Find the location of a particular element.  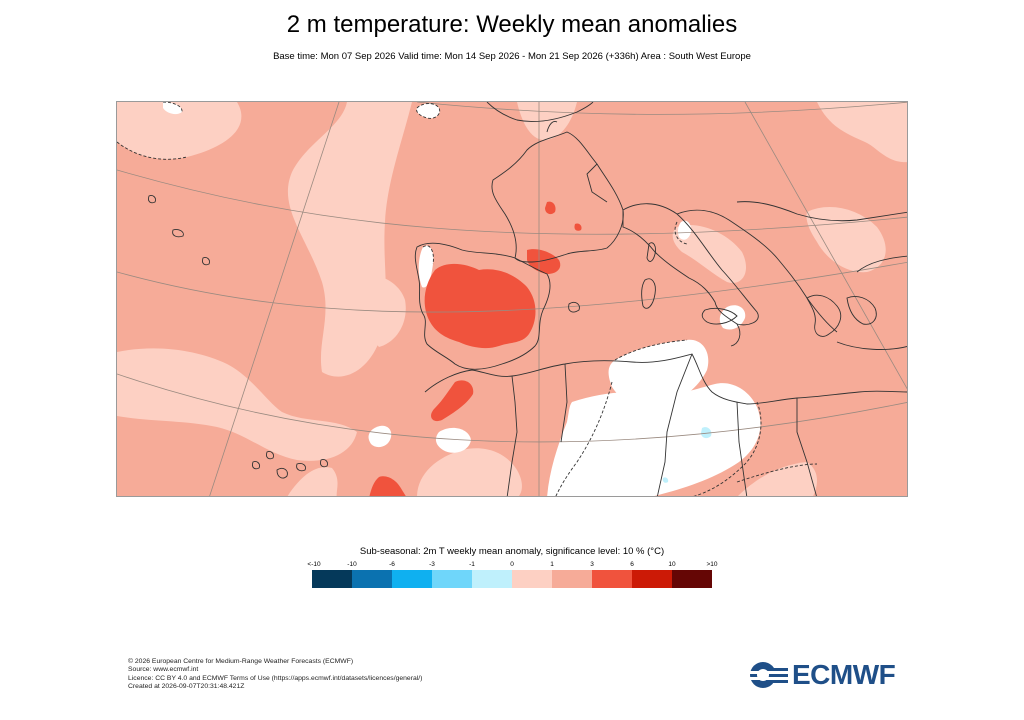

legend-tick: 3 is located at coordinates (592, 564).